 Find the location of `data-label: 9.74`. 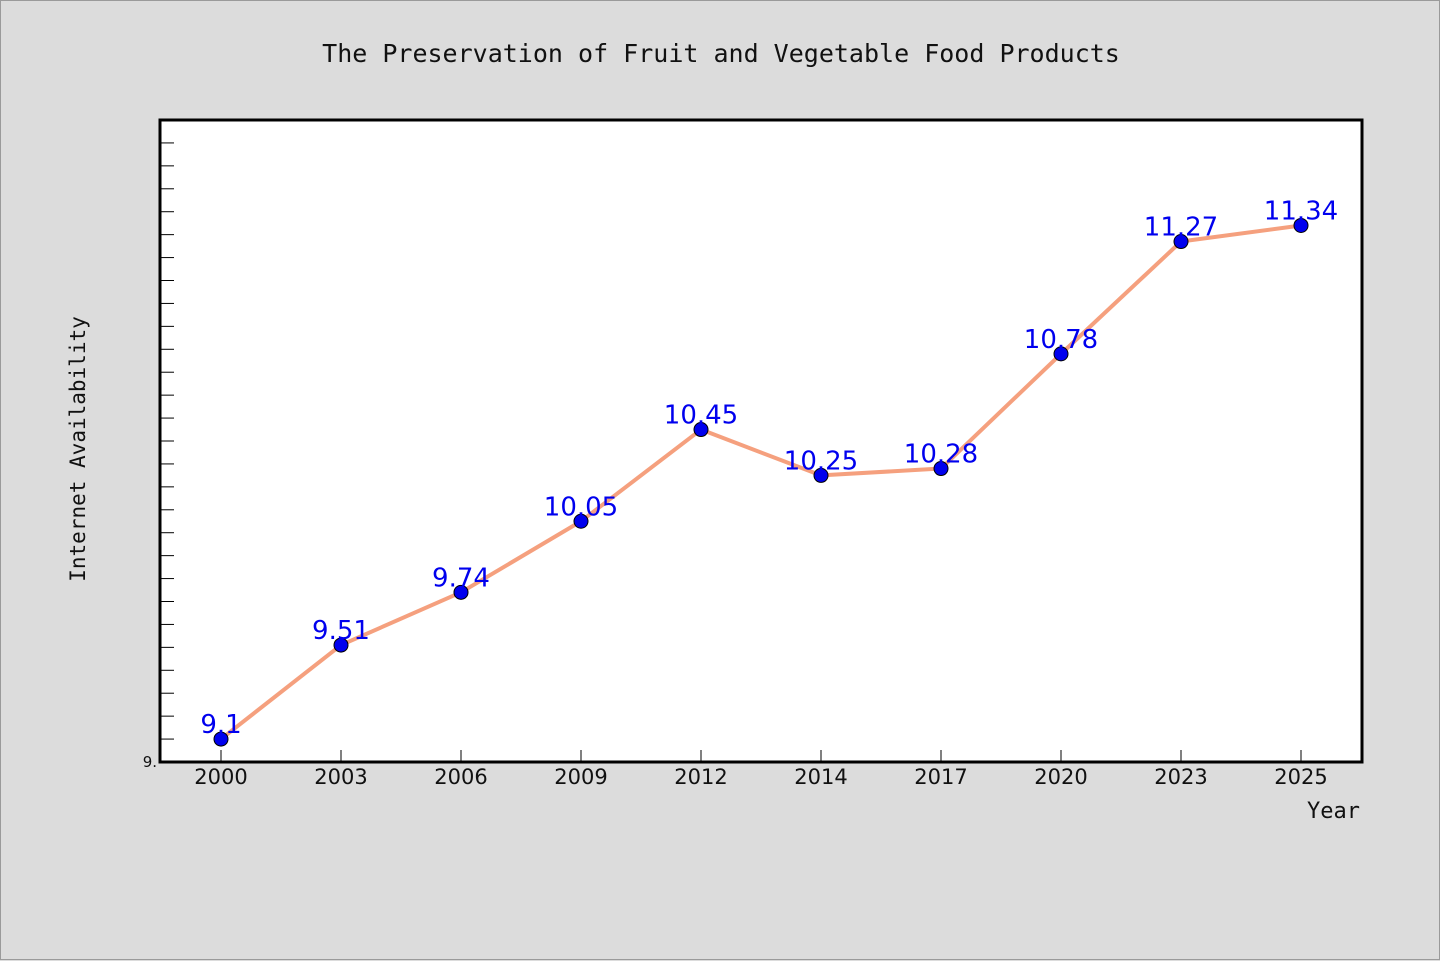

data-label: 9.74 is located at coordinates (461, 578).